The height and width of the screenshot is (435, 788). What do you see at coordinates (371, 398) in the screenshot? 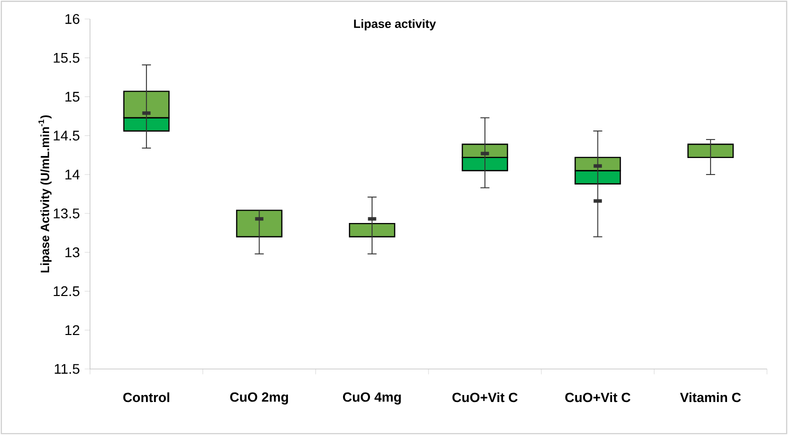
I see `x-tick-label: CuO 4mg` at bounding box center [371, 398].